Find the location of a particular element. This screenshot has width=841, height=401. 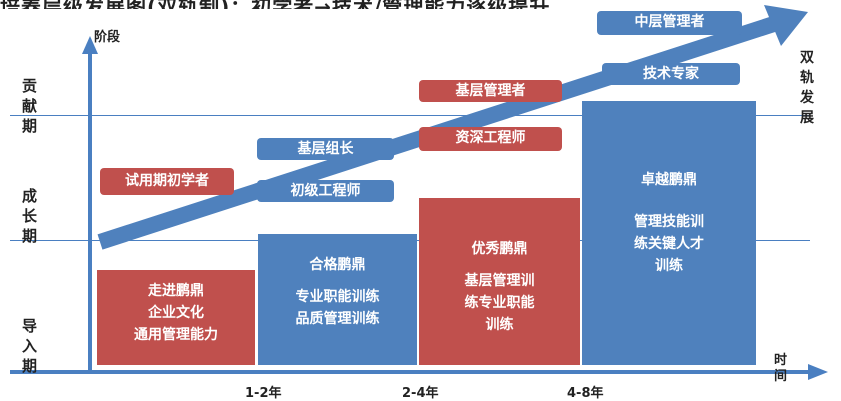

x-axis-label: 时间 is located at coordinates (781, 368).